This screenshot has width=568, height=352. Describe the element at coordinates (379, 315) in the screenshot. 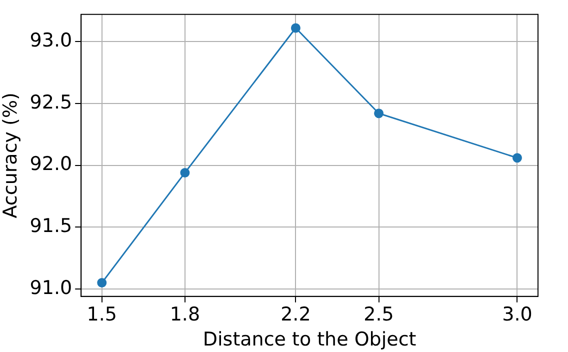

I see `x-tick-label: 2.5` at that location.